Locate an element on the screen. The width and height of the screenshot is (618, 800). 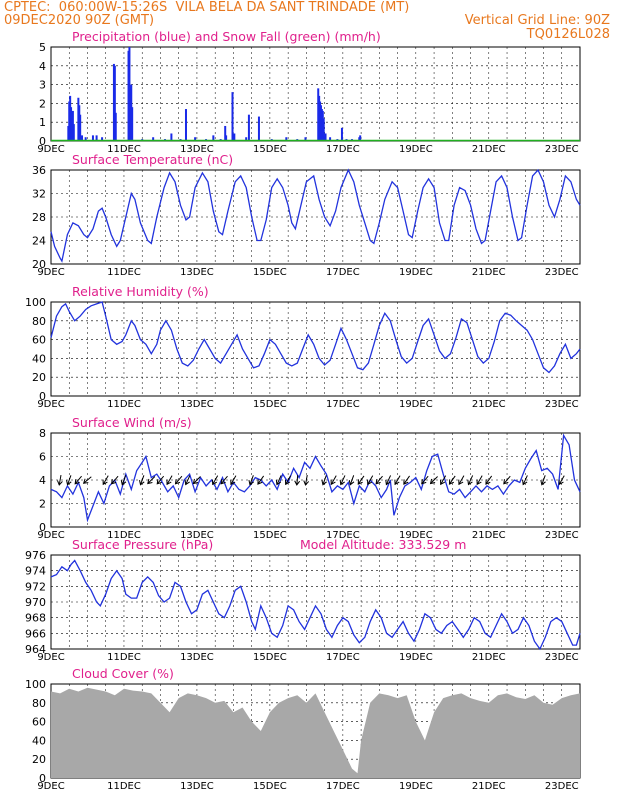
temp-ytick-label: 32 is located at coordinates (39, 194).